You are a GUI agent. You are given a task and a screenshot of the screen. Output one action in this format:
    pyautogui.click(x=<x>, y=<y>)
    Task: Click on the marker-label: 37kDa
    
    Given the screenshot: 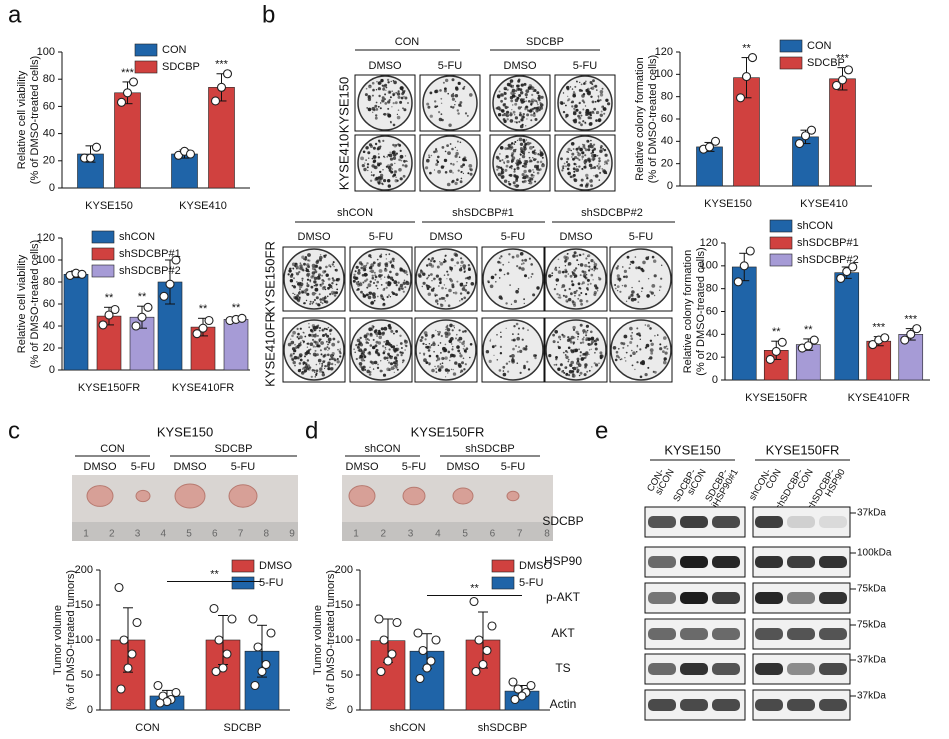 What is the action you would take?
    pyautogui.click(x=871, y=696)
    